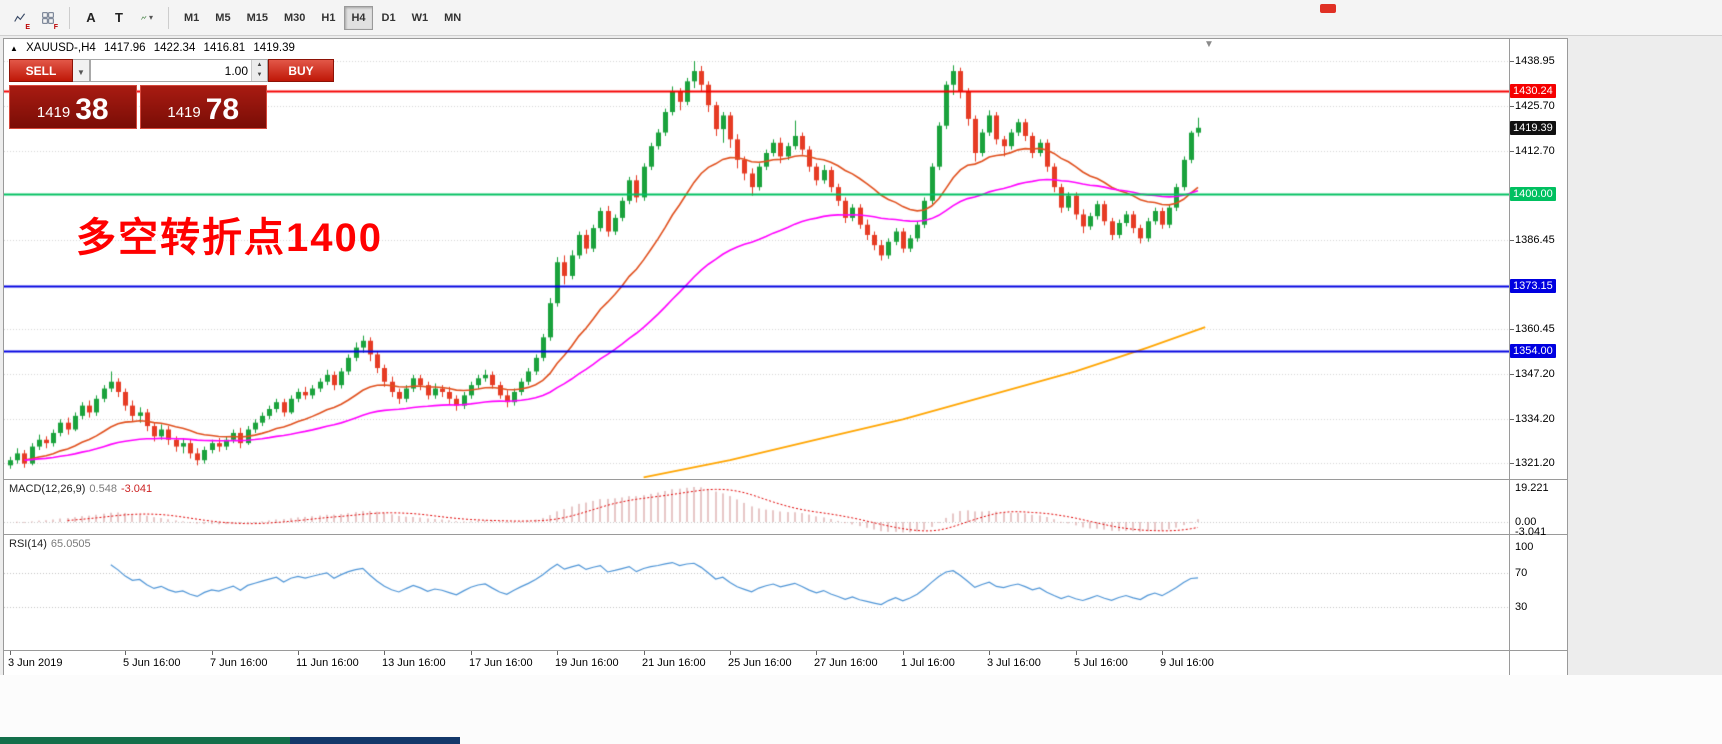 The height and width of the screenshot is (744, 1722). What do you see at coordinates (1187, 663) in the screenshot?
I see `time-axis-label: 9 Jul 16:00` at bounding box center [1187, 663].